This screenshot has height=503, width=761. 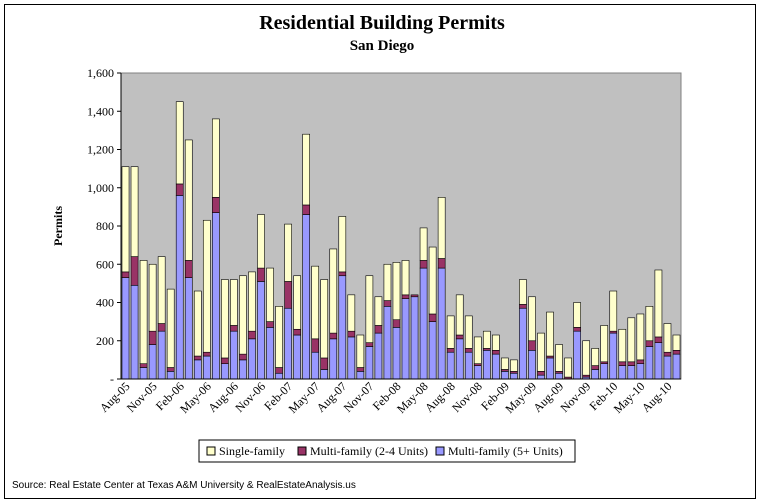 What do you see at coordinates (100, 150) in the screenshot?
I see `y-tick-label: 1,200` at bounding box center [100, 150].